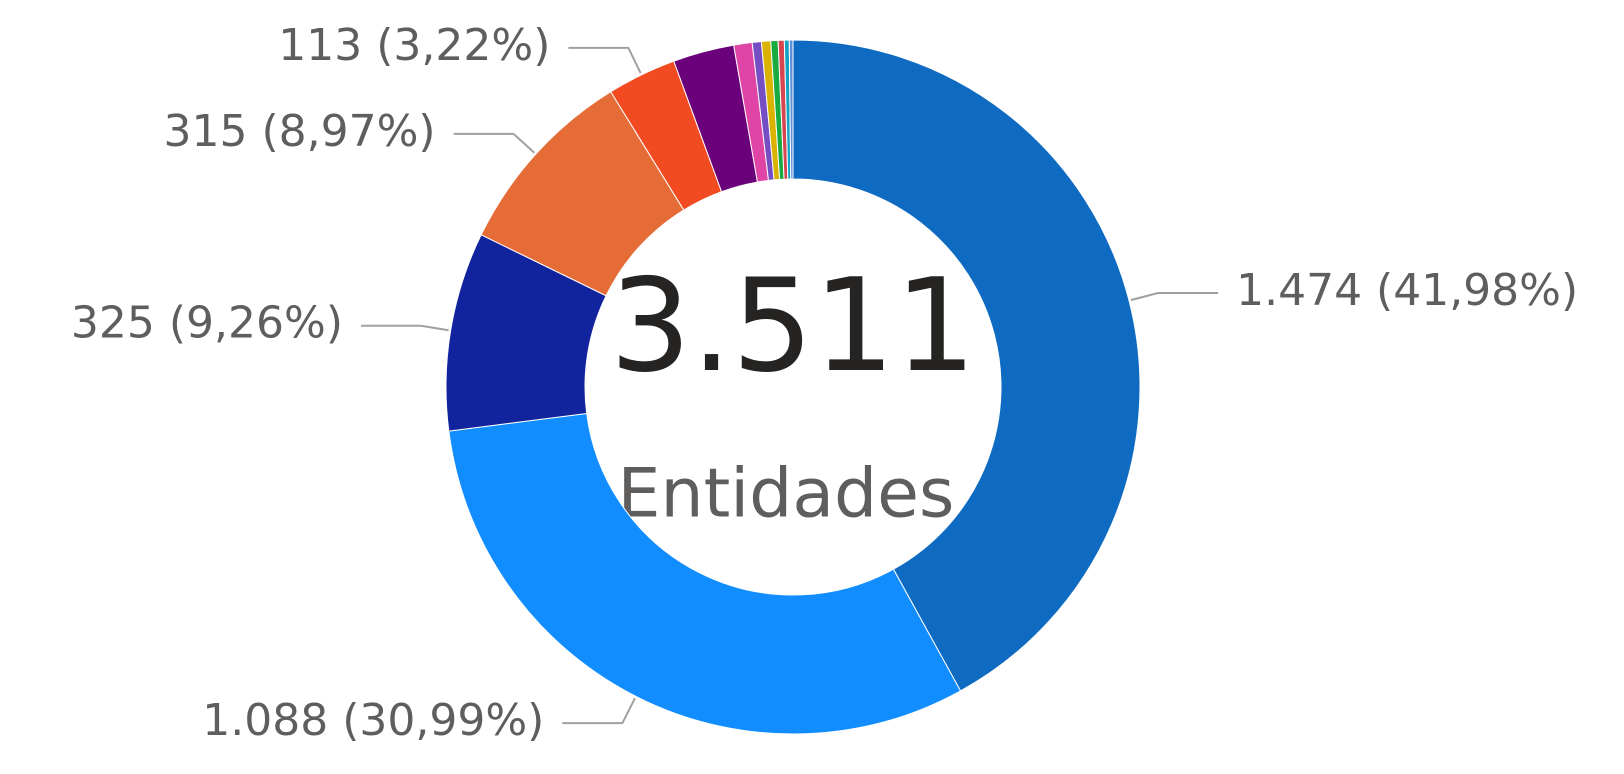 The height and width of the screenshot is (774, 1624). What do you see at coordinates (299, 131) in the screenshot?
I see `data-label: 315 (8,97%)` at bounding box center [299, 131].